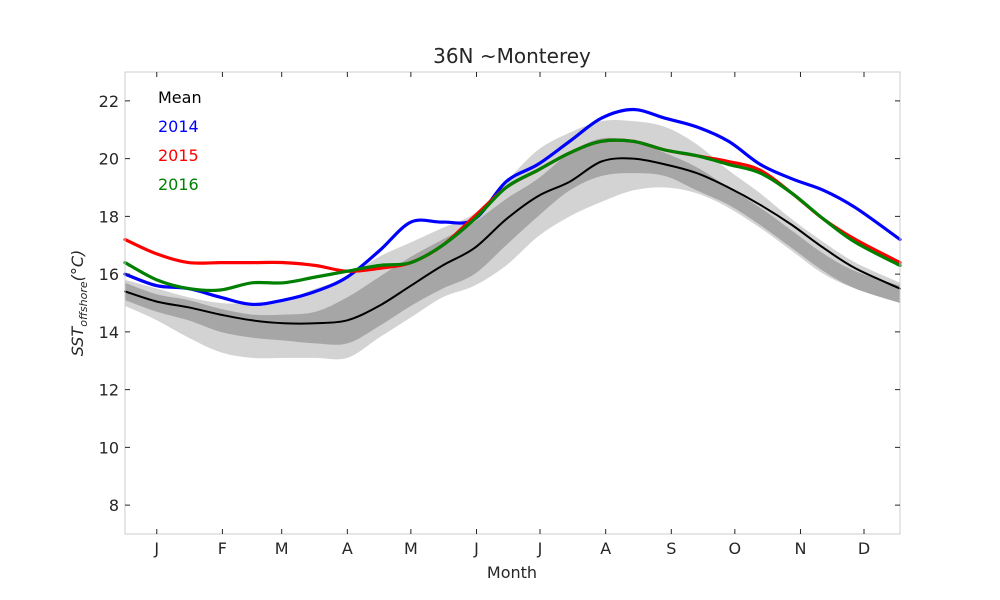  Describe the element at coordinates (109, 101) in the screenshot. I see `y-tick-label: 22` at that location.